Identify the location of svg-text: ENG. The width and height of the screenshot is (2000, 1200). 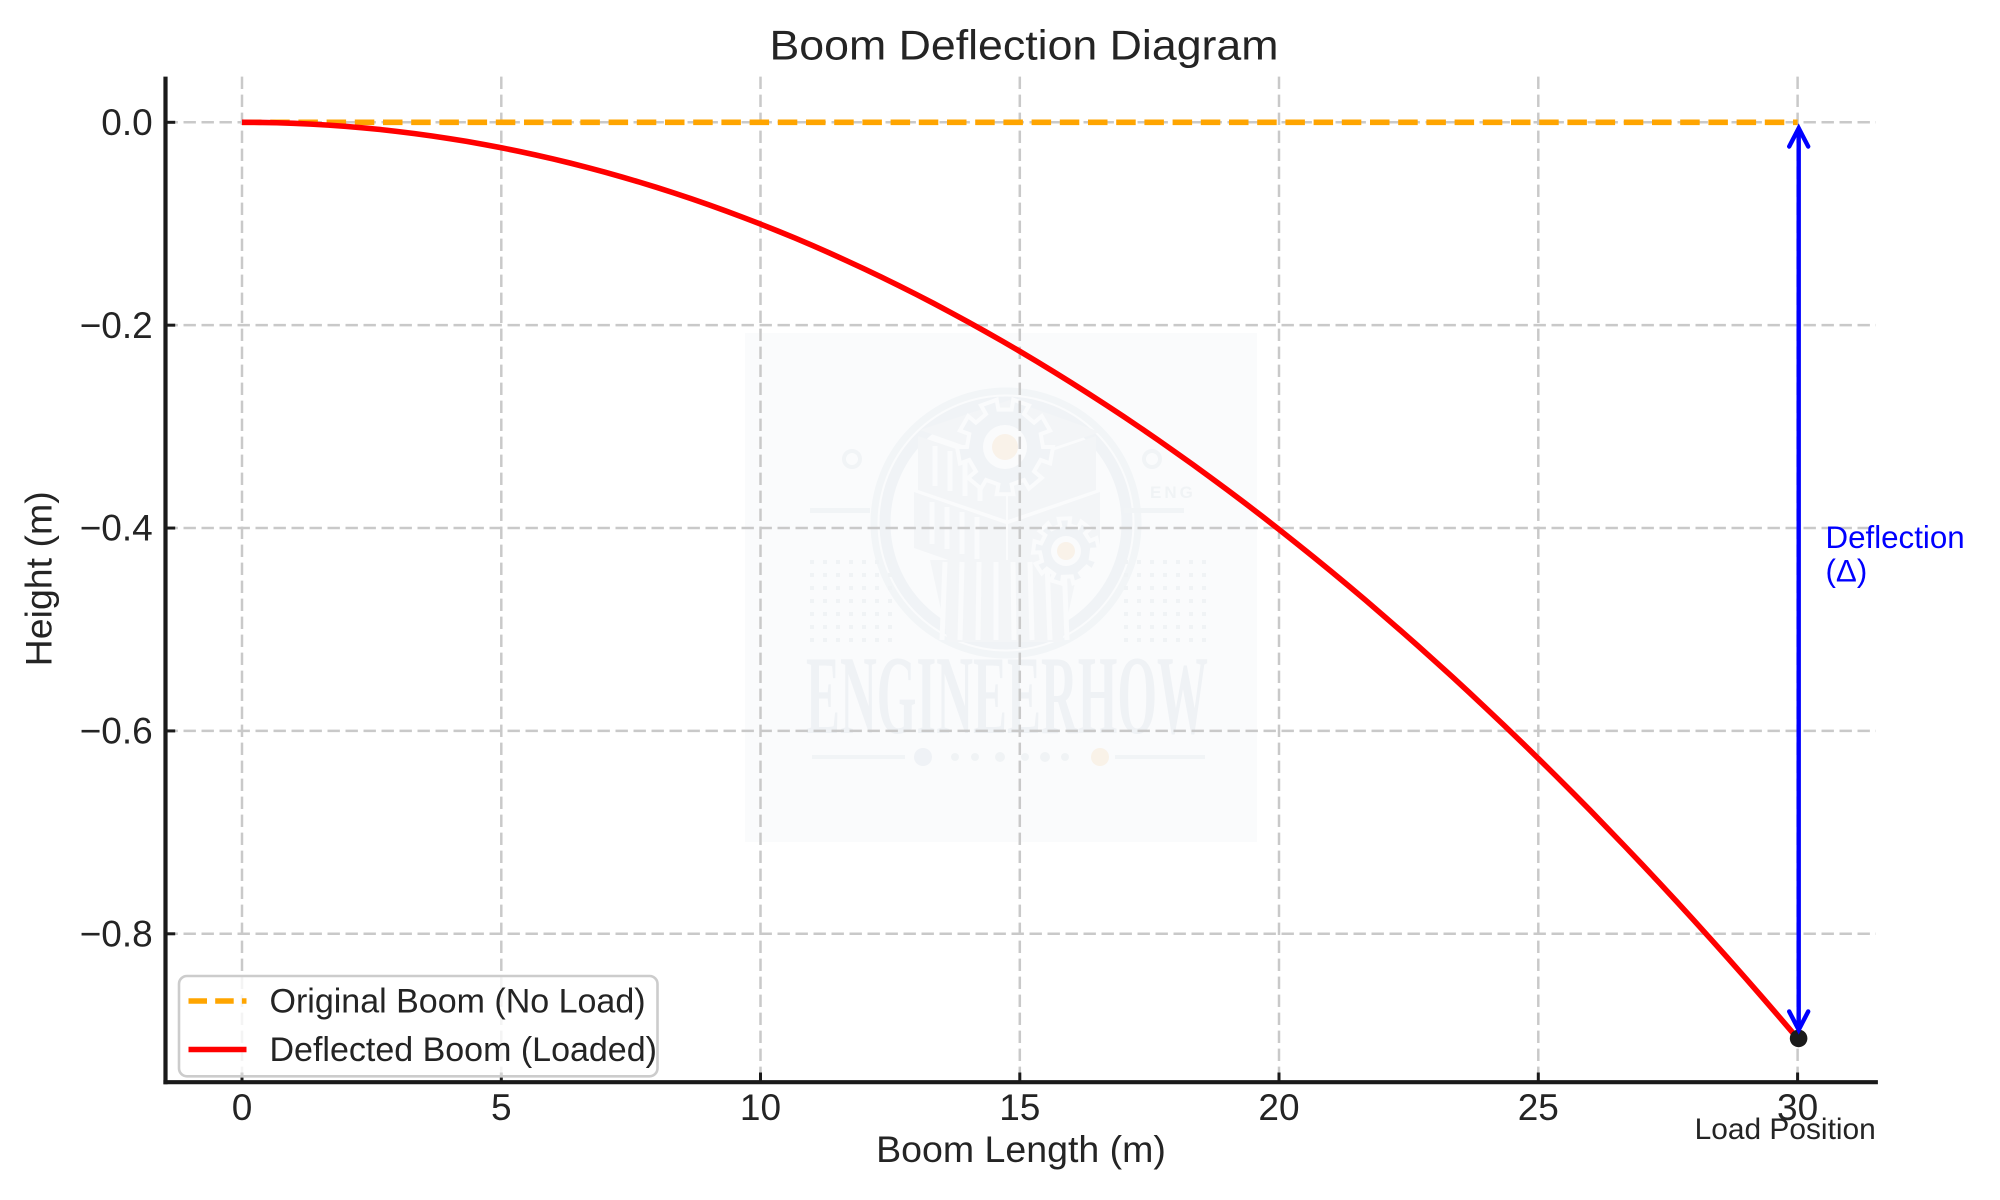
(1173, 492).